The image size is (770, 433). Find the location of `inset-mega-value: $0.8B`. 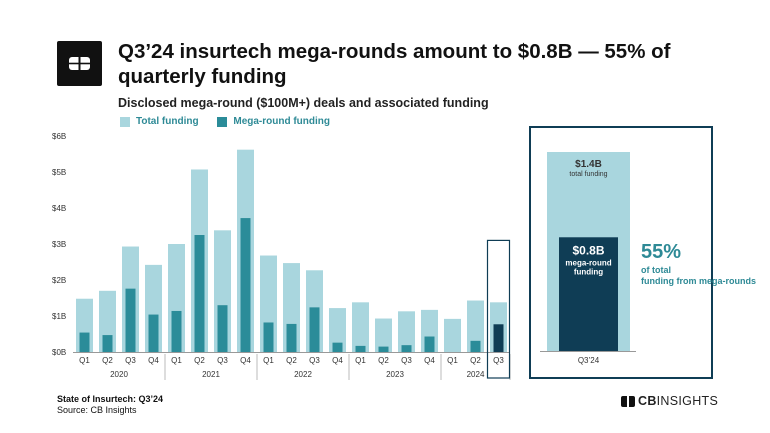

inset-mega-value: $0.8B is located at coordinates (588, 250).